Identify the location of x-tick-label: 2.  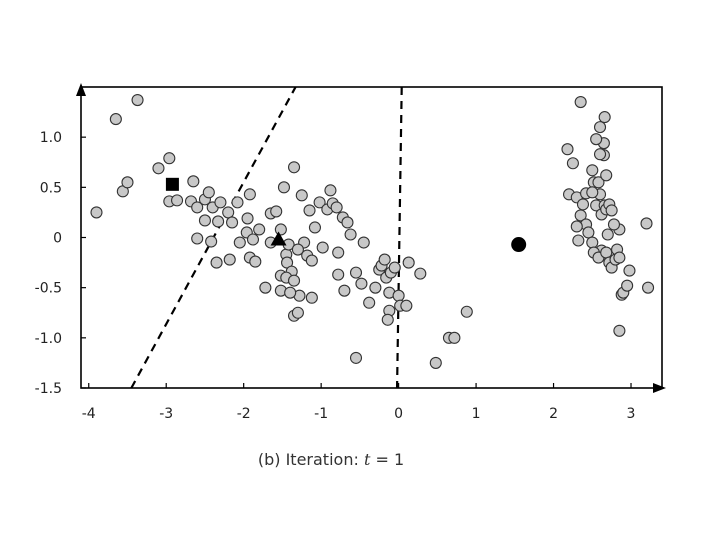
(553, 414).